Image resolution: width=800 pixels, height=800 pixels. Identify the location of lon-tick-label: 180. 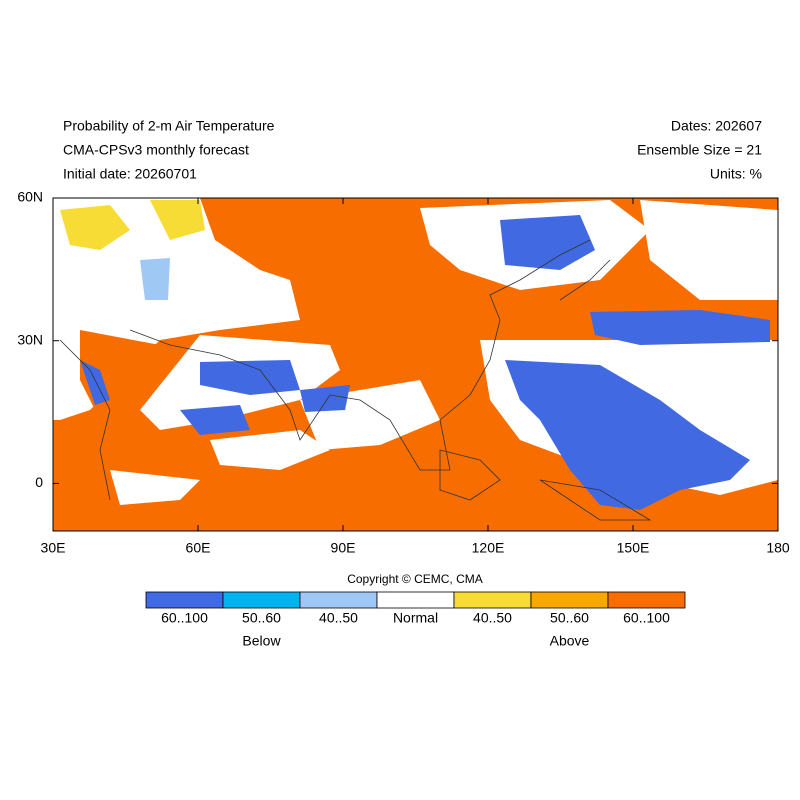
(778, 548).